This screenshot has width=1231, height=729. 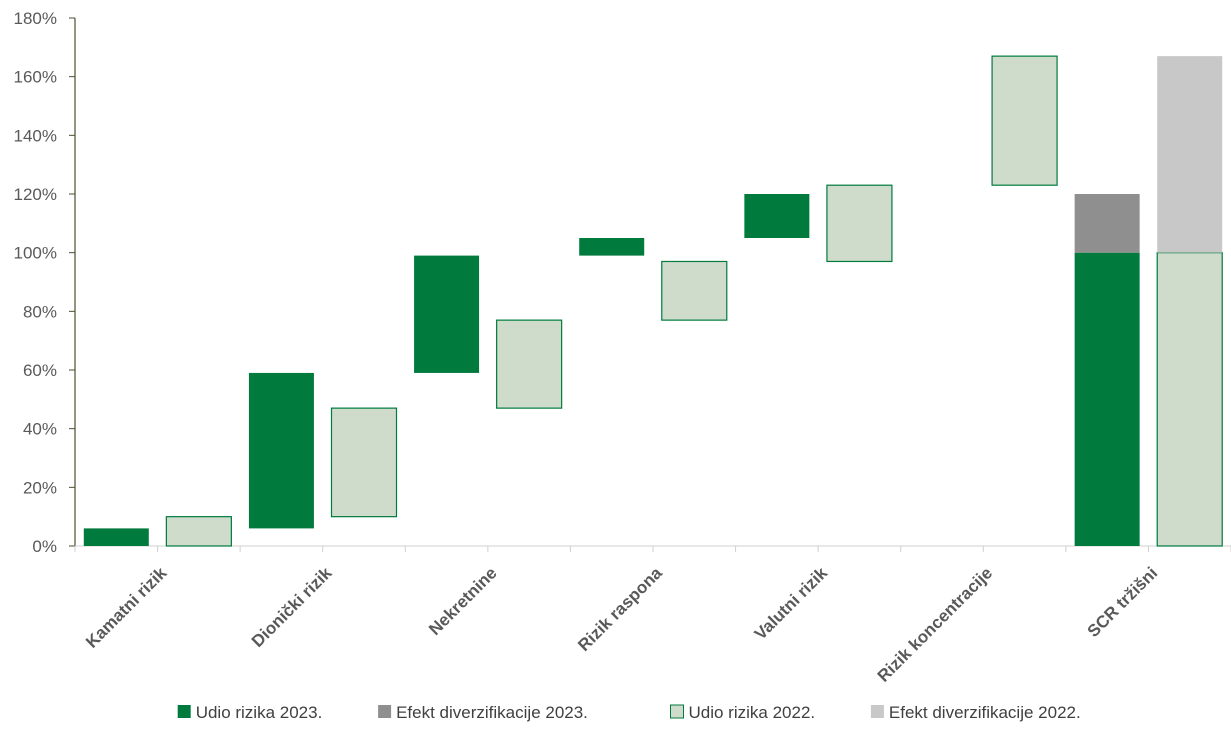 What do you see at coordinates (620, 609) in the screenshot?
I see `category-label: Rizik raspona` at bounding box center [620, 609].